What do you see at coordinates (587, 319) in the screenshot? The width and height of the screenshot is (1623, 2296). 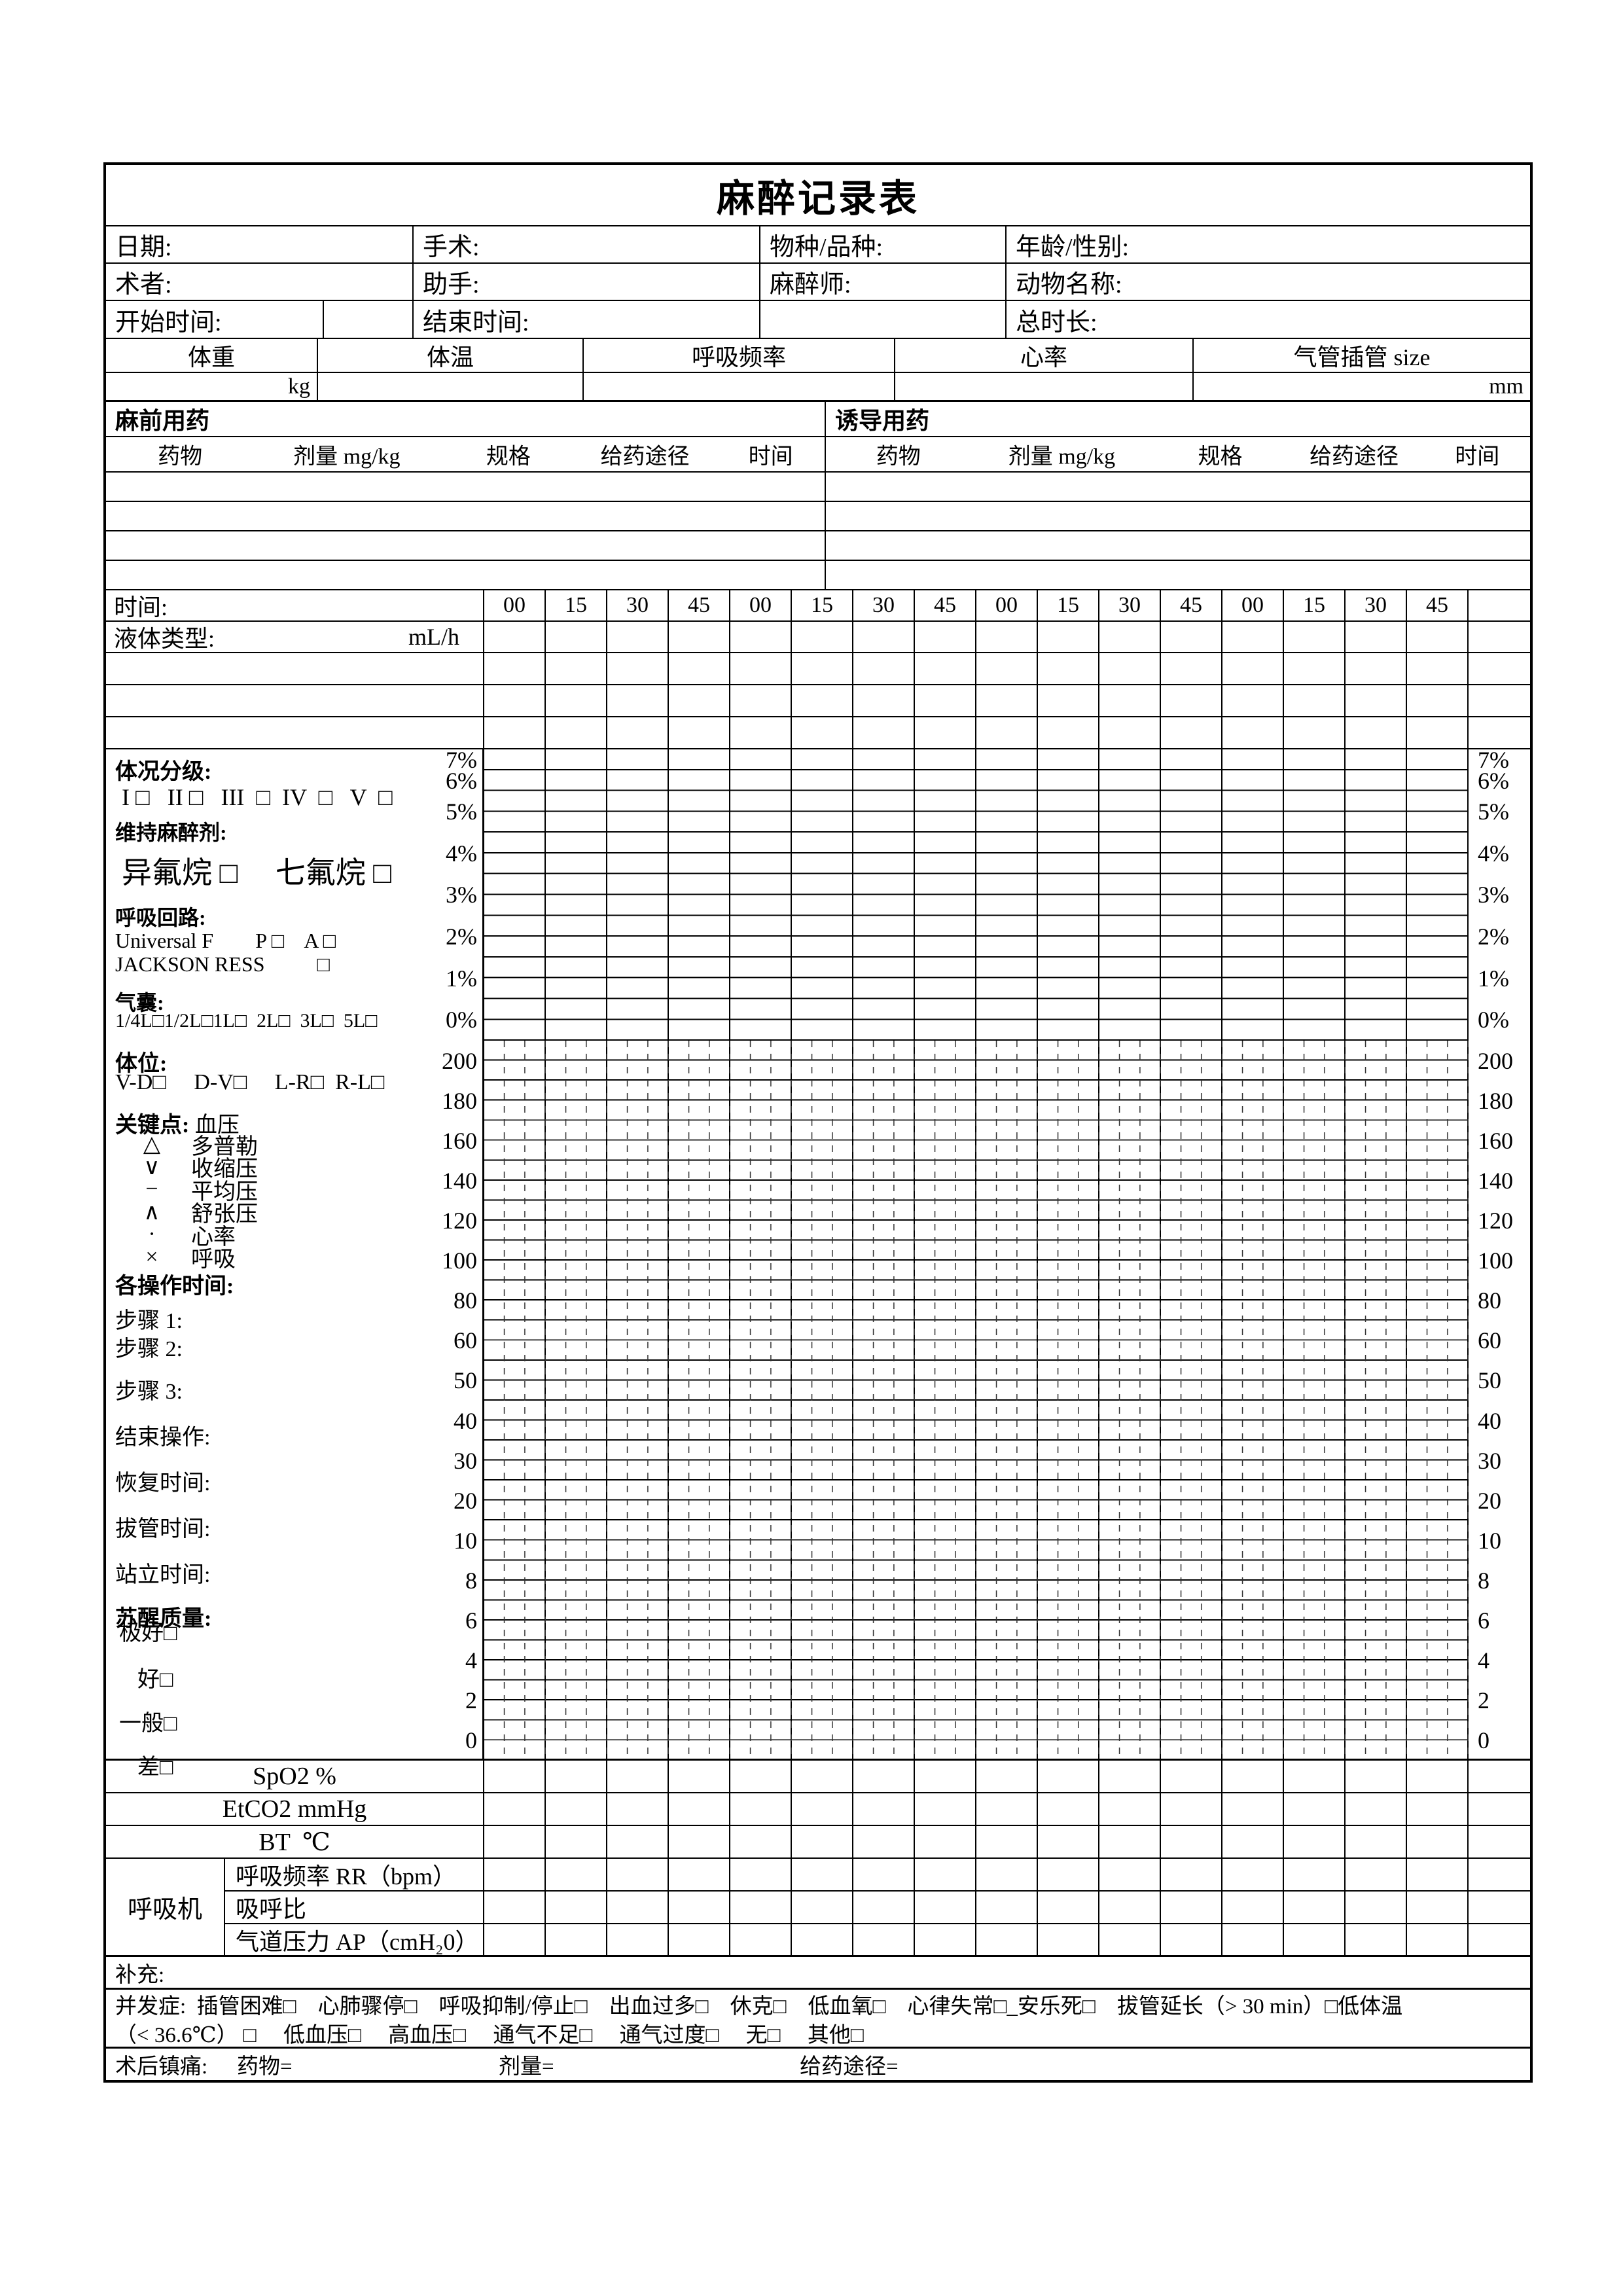 I see `end-time-field: 结束时间:` at bounding box center [587, 319].